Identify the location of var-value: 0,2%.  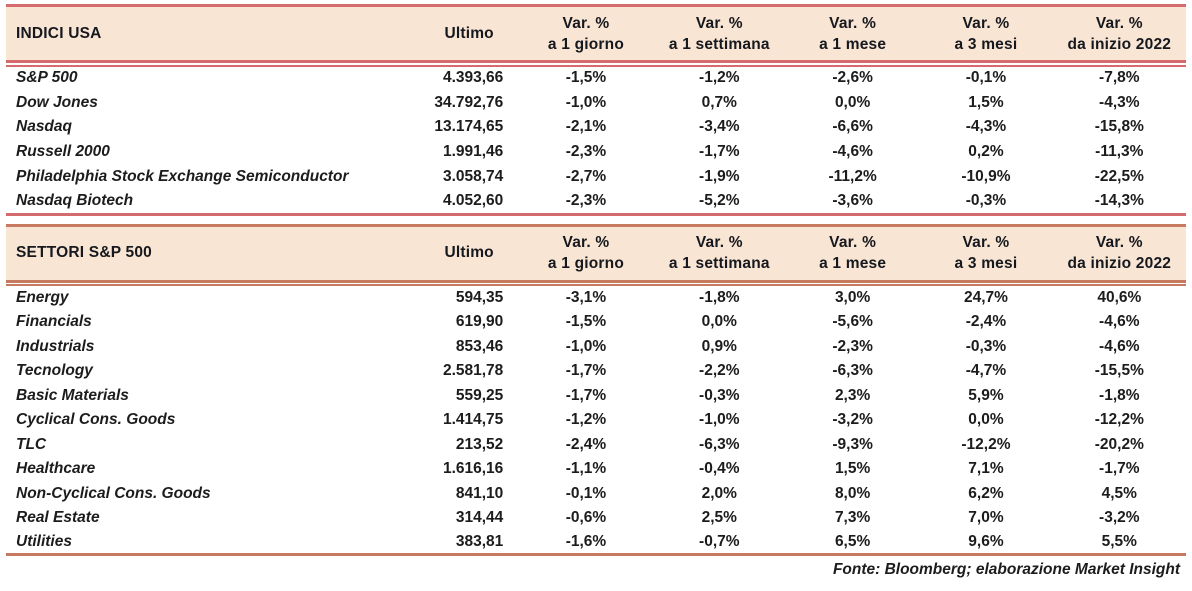
(986, 152).